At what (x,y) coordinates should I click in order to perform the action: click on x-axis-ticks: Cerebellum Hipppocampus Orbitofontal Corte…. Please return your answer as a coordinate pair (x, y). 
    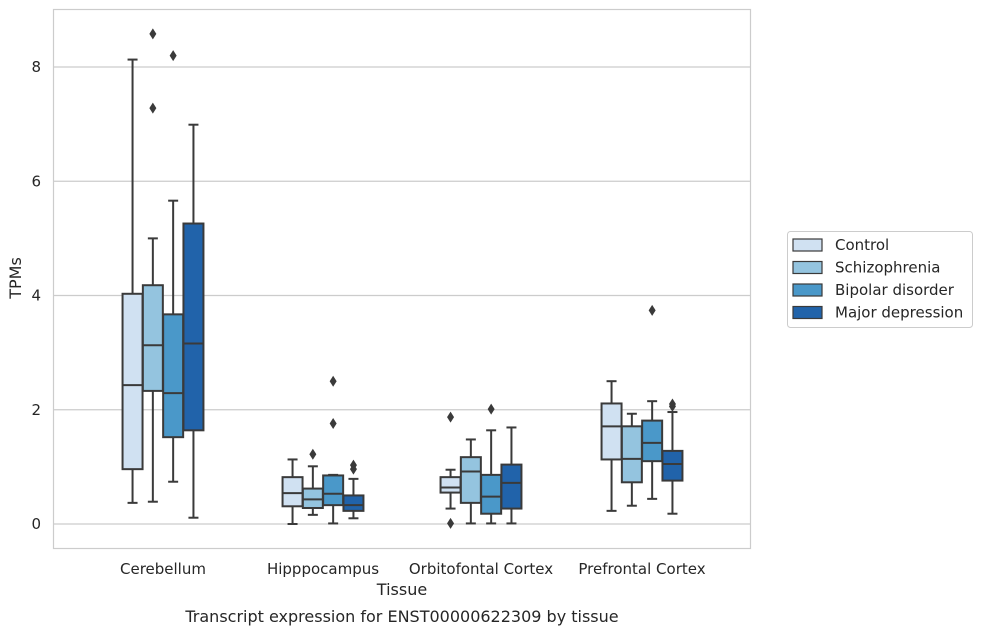
    Looking at the image, I should click on (413, 569).